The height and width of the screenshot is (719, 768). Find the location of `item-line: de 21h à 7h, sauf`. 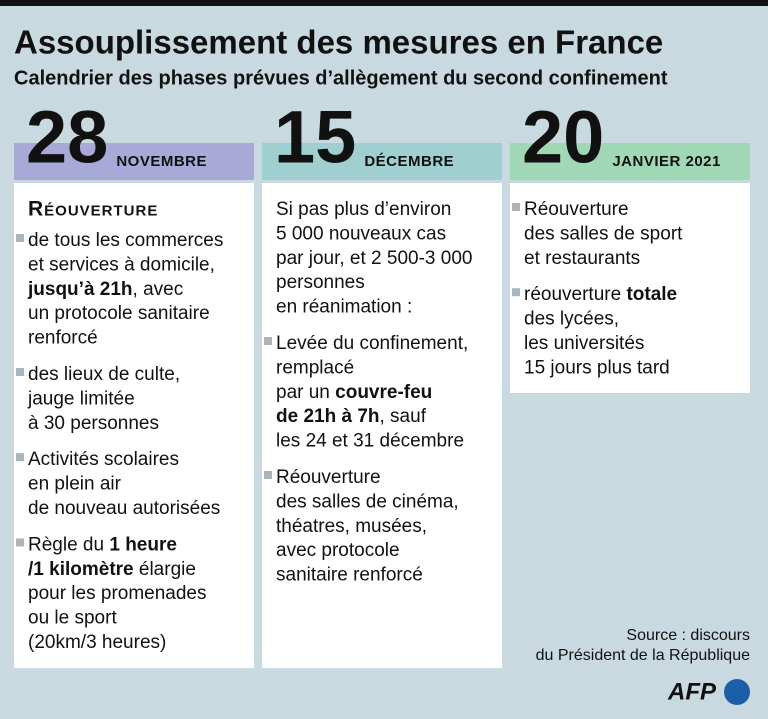

item-line: de 21h à 7h, sauf is located at coordinates (351, 416).